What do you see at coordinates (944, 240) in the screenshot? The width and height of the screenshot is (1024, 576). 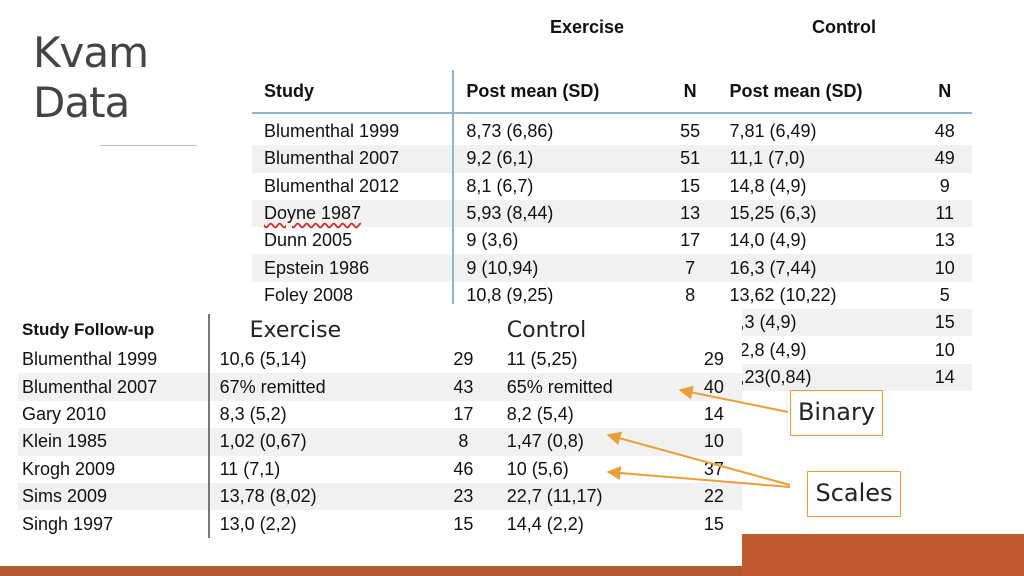 I see `control-n-cell: 13` at bounding box center [944, 240].